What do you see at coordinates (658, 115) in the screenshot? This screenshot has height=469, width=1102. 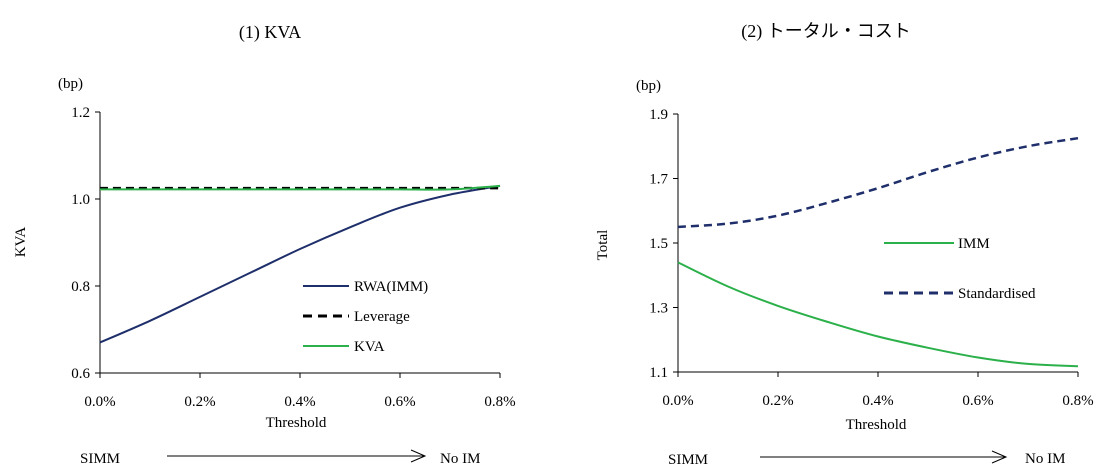 I see `y-tick-label: 1.9` at bounding box center [658, 115].